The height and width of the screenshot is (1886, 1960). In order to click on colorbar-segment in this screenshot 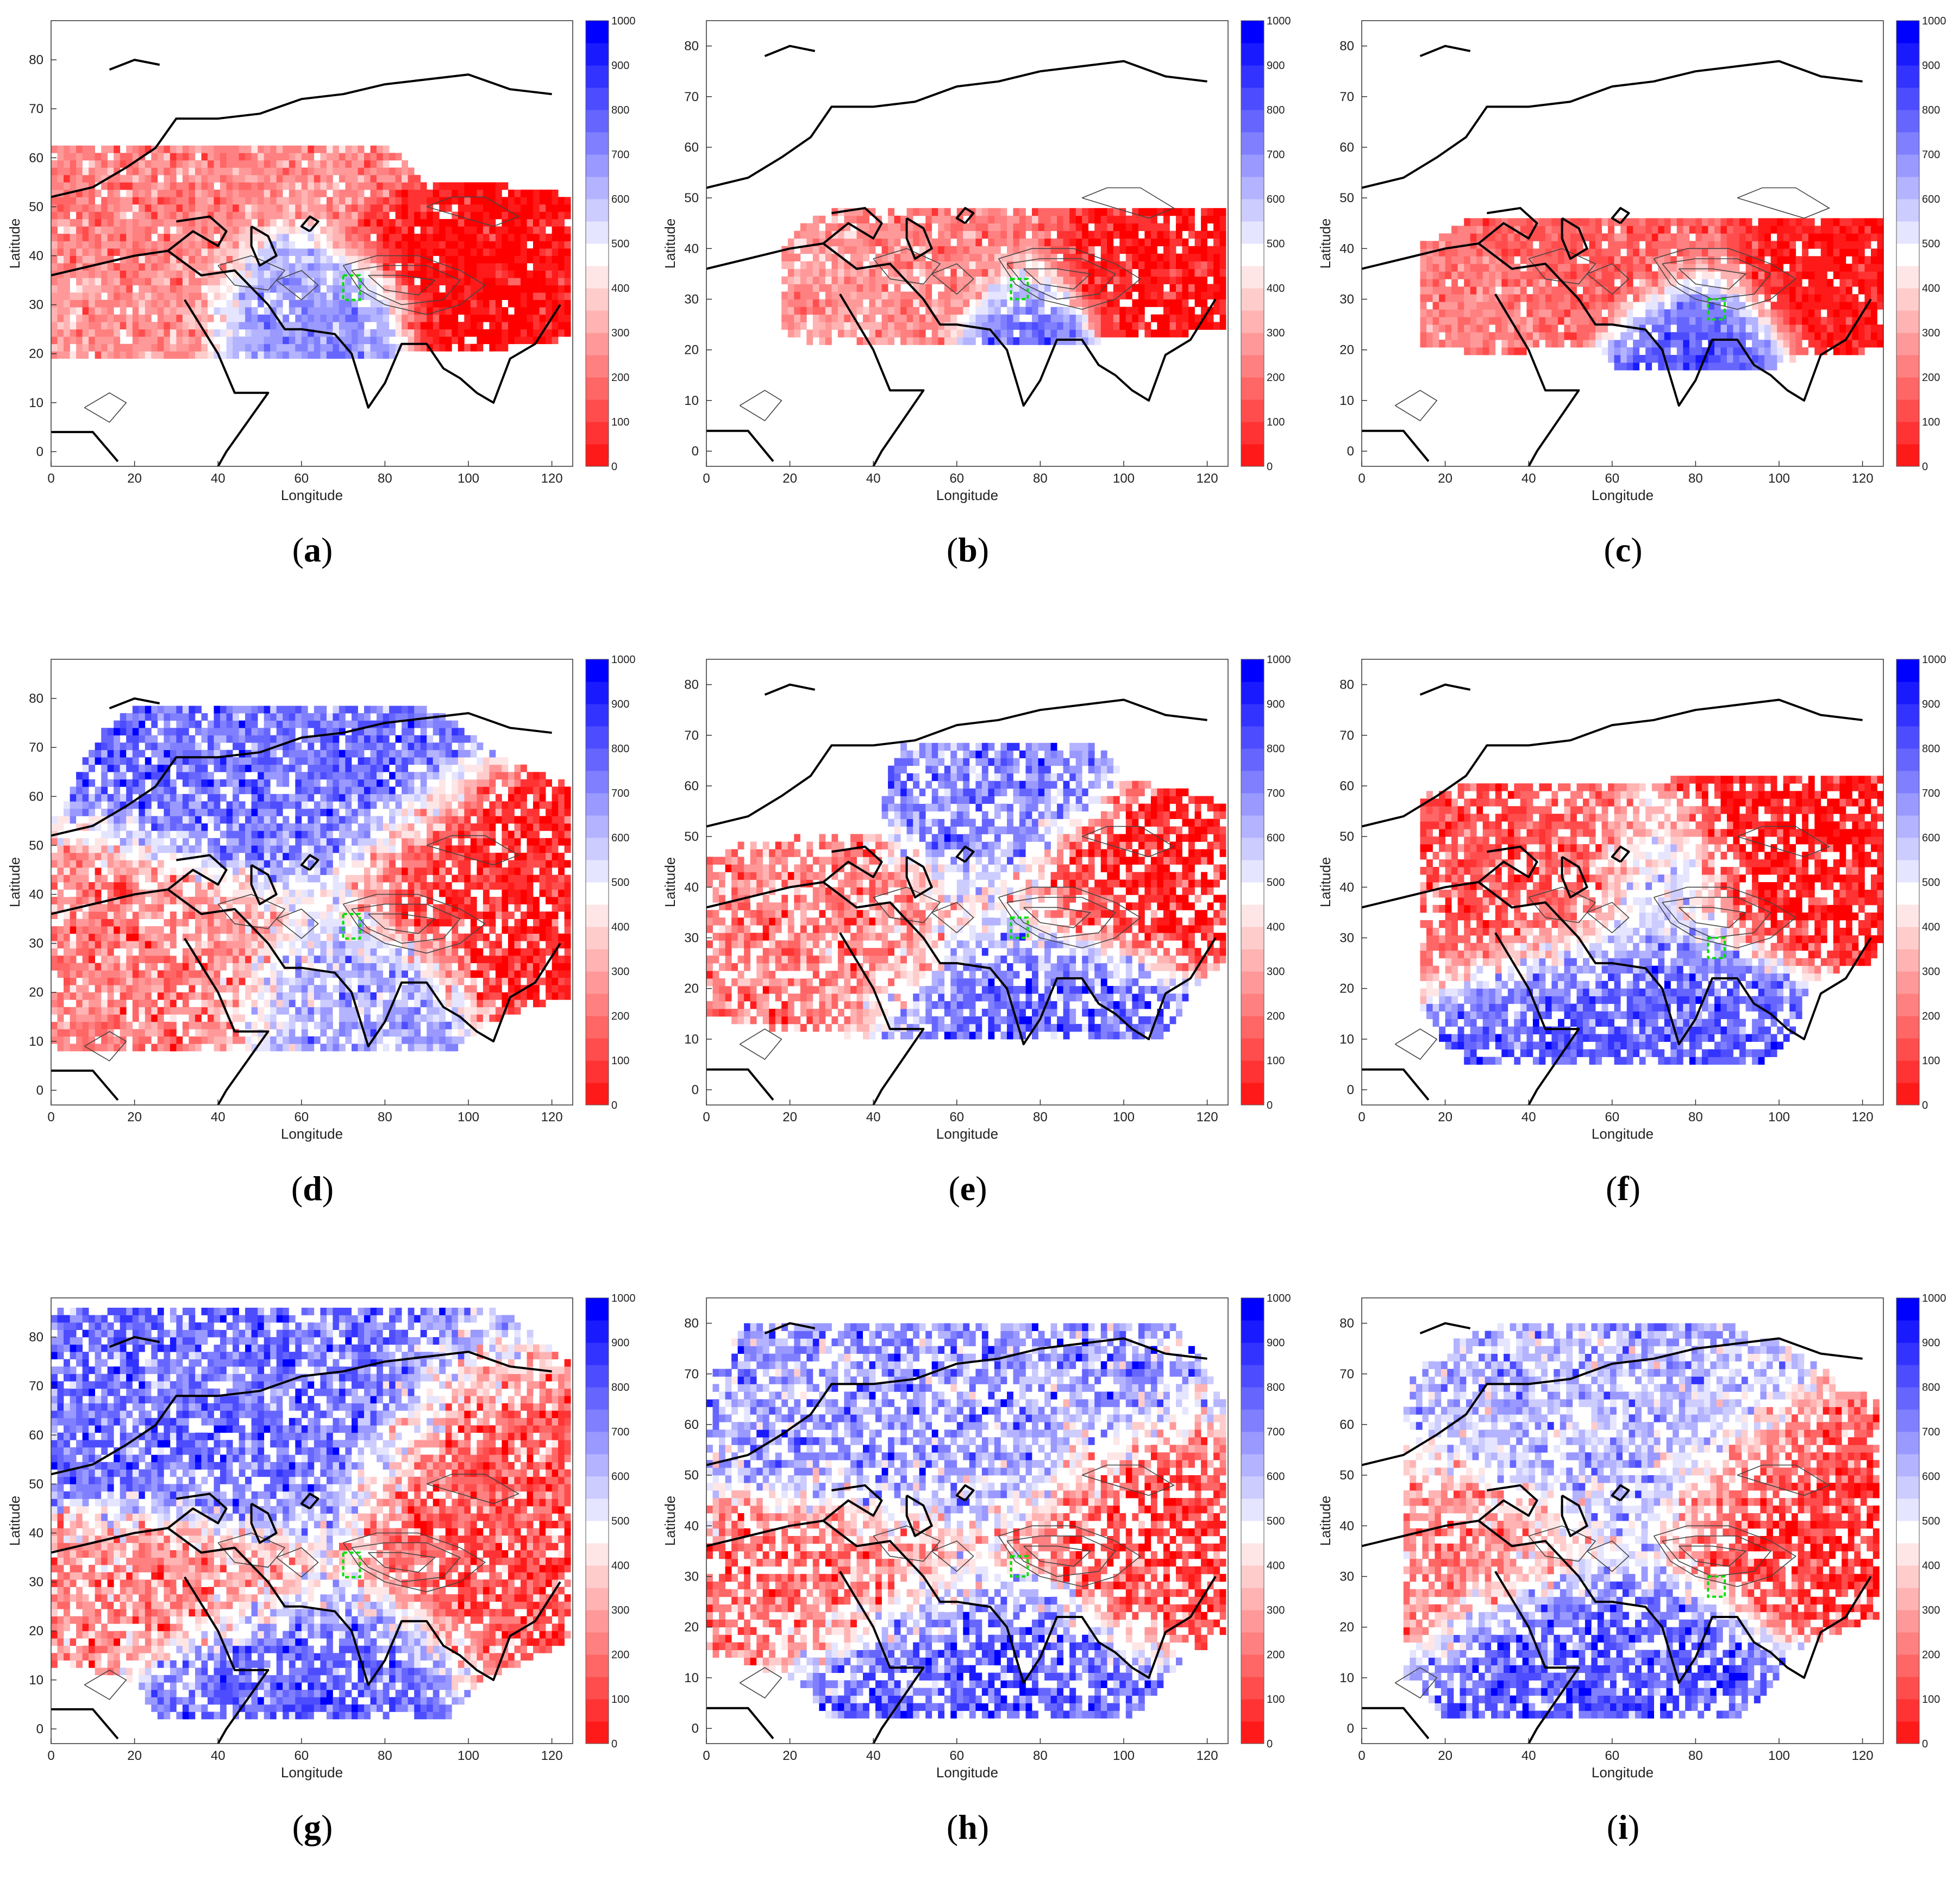, I will do `click(1252, 32)`.